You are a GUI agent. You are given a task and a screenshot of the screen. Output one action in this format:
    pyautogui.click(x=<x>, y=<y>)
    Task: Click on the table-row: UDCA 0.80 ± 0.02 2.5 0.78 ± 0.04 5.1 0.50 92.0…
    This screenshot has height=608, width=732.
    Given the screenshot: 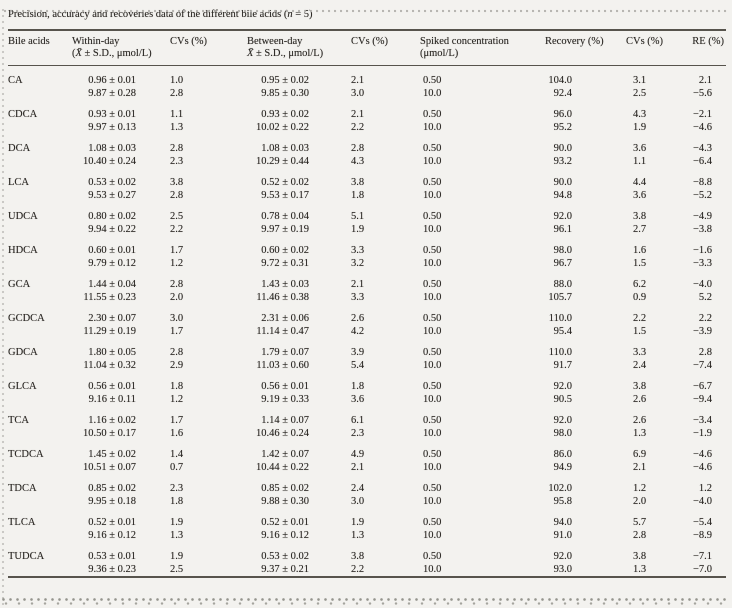 What is the action you would take?
    pyautogui.click(x=367, y=212)
    